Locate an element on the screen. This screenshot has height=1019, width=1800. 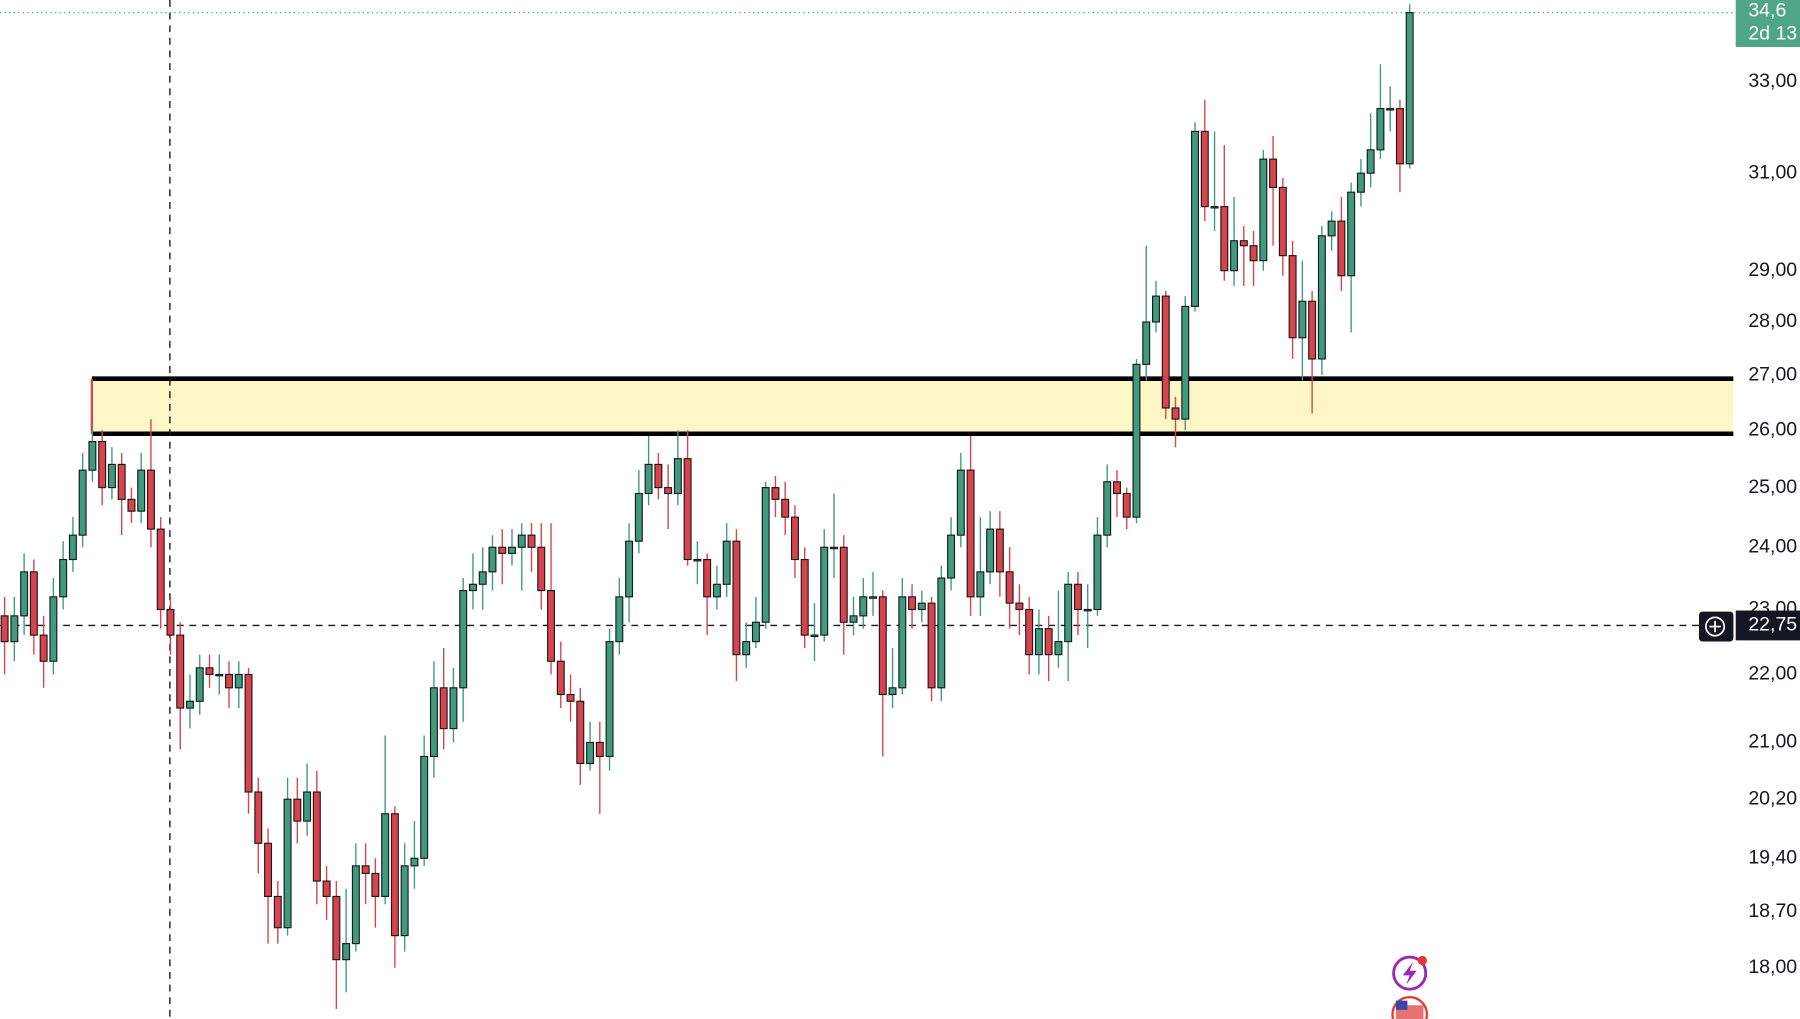
alert-dot is located at coordinates (1422, 960).